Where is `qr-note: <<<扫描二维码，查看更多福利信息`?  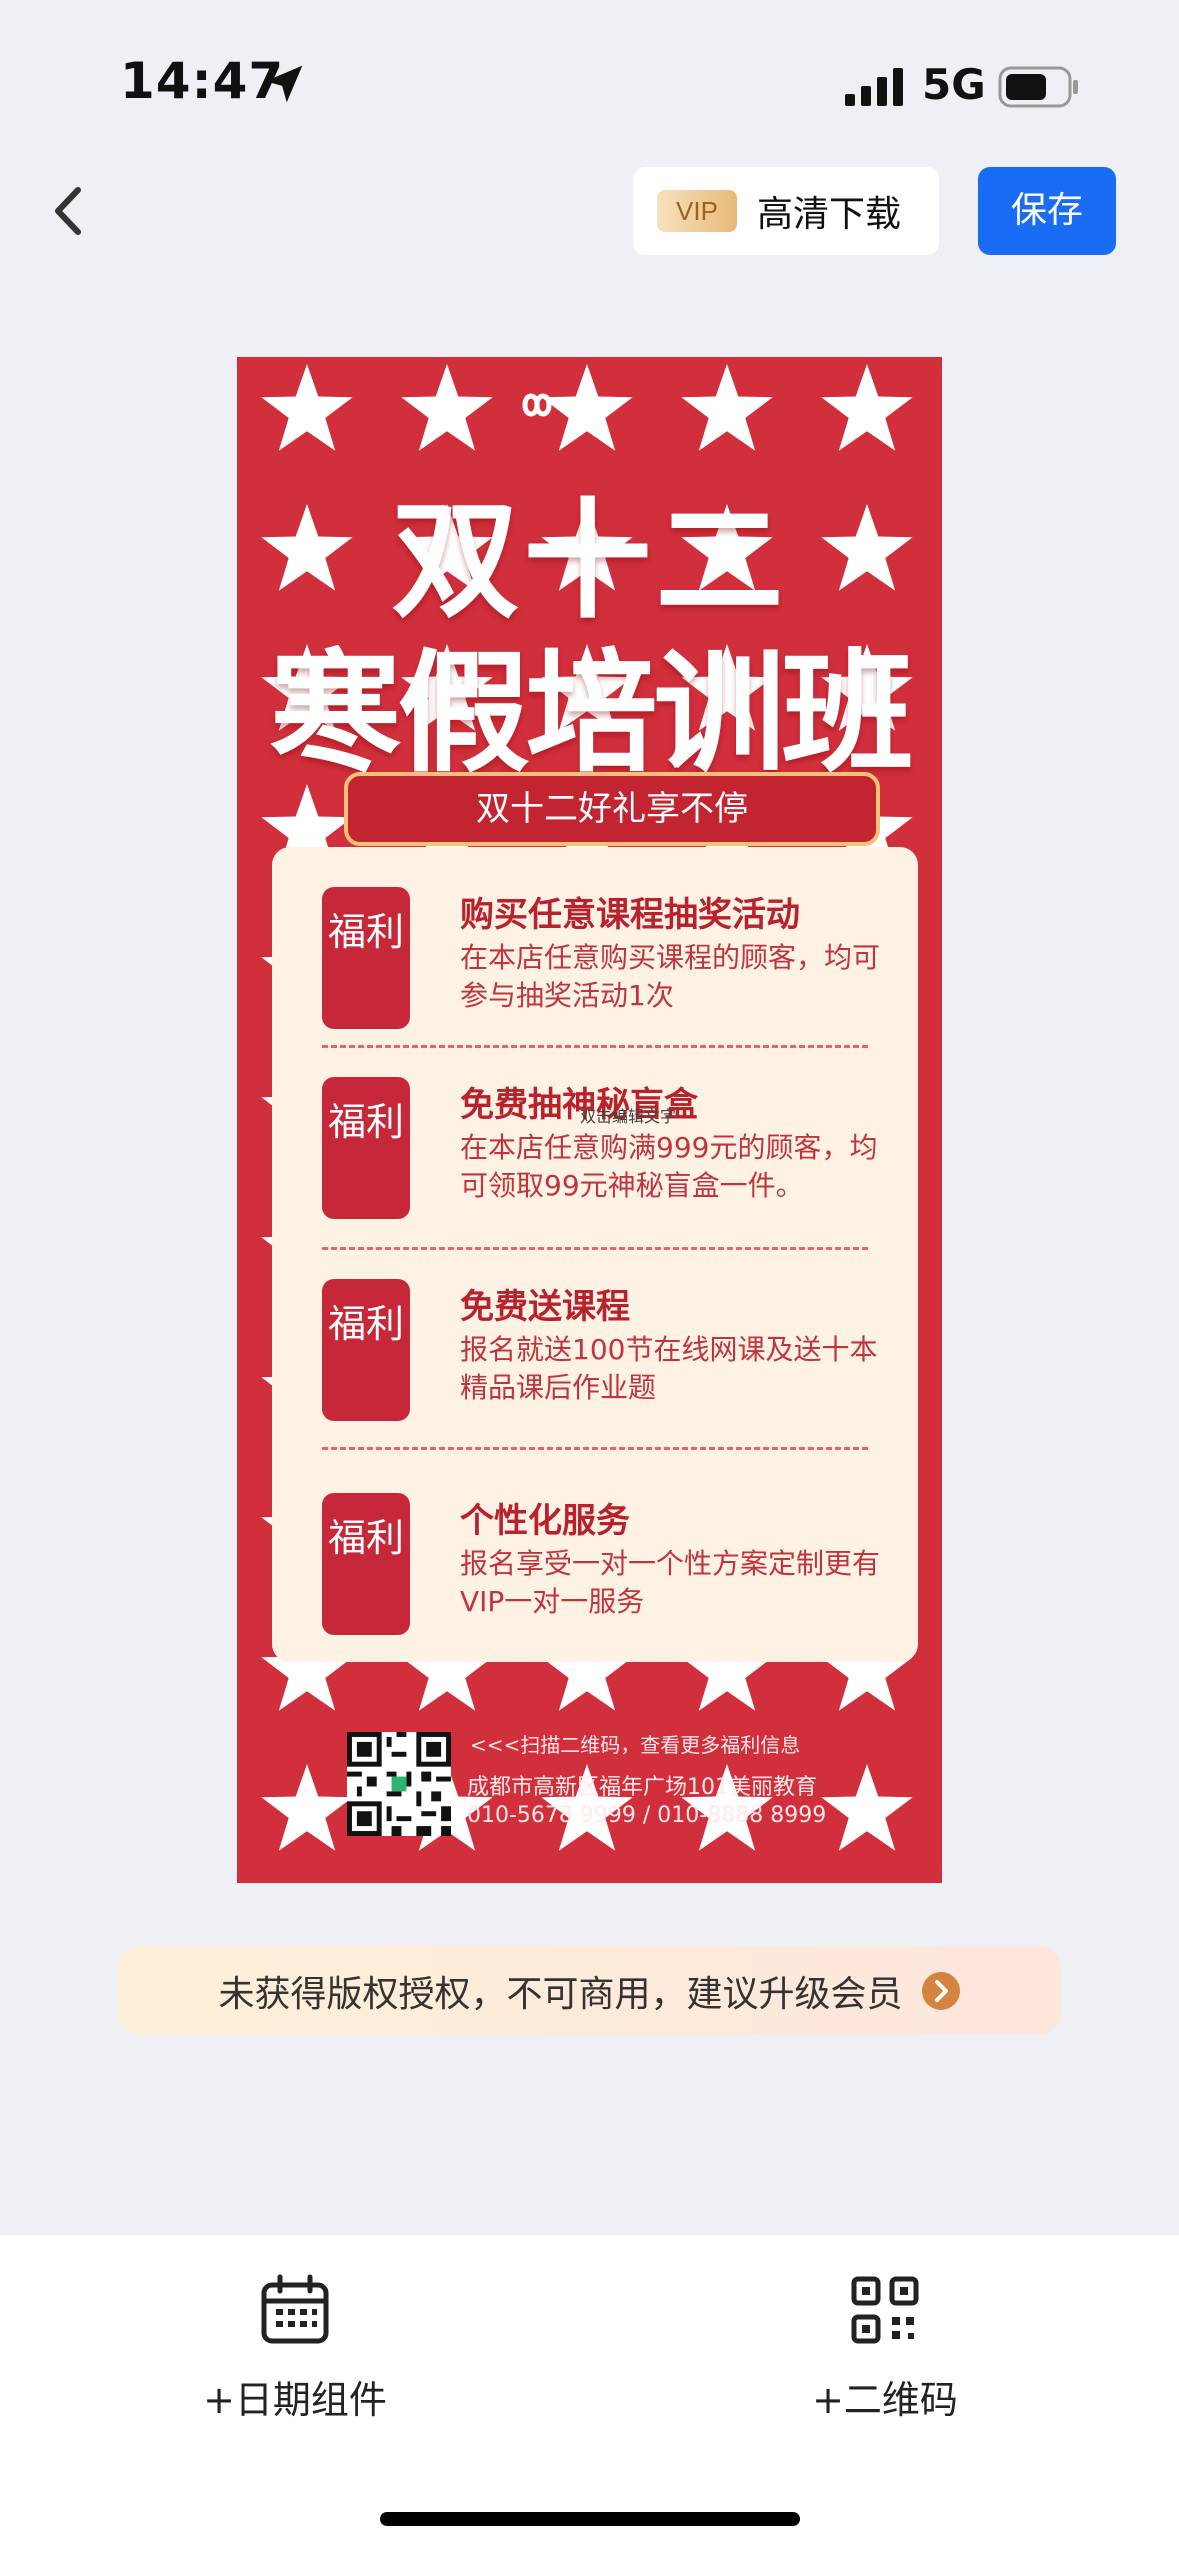
qr-note: <<<扫描二维码，查看更多福利信息 is located at coordinates (635, 1745).